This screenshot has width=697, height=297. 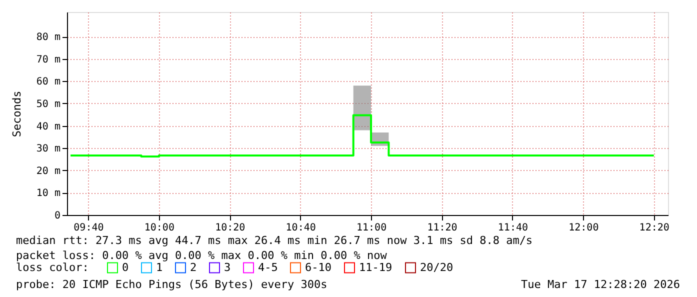 I want to click on x-tick-label: 11:20, so click(x=442, y=228).